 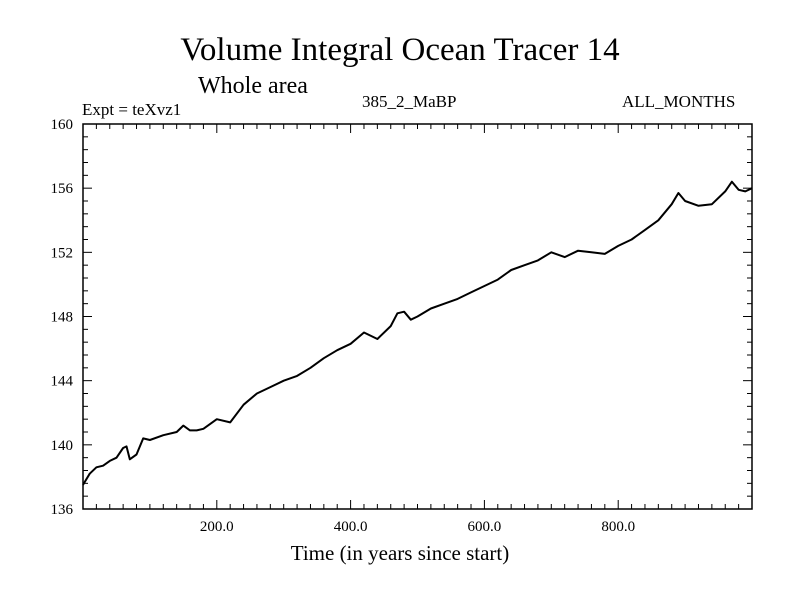 I want to click on run-label: 385_2_MaBP, so click(x=409, y=101).